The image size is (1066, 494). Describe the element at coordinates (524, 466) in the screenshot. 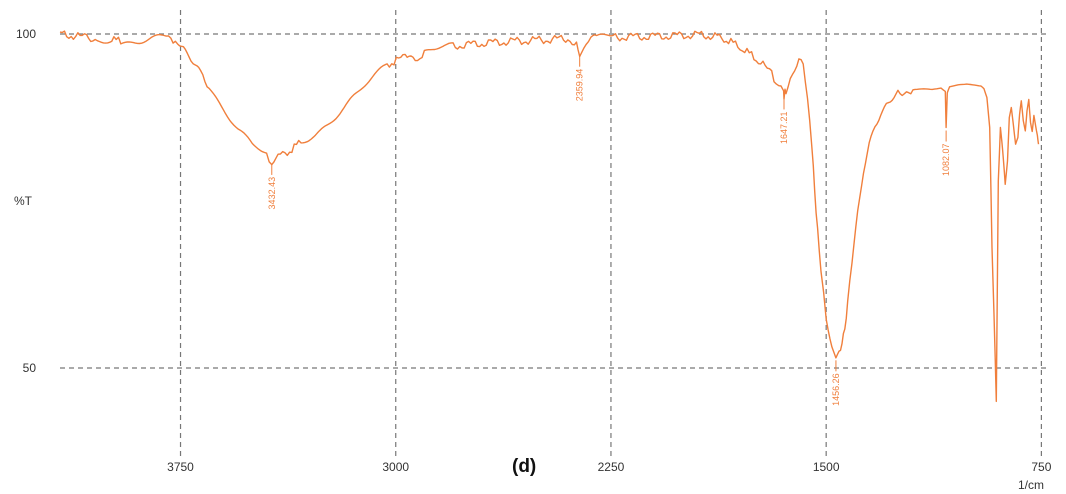

I see `panel-label: (d)` at that location.